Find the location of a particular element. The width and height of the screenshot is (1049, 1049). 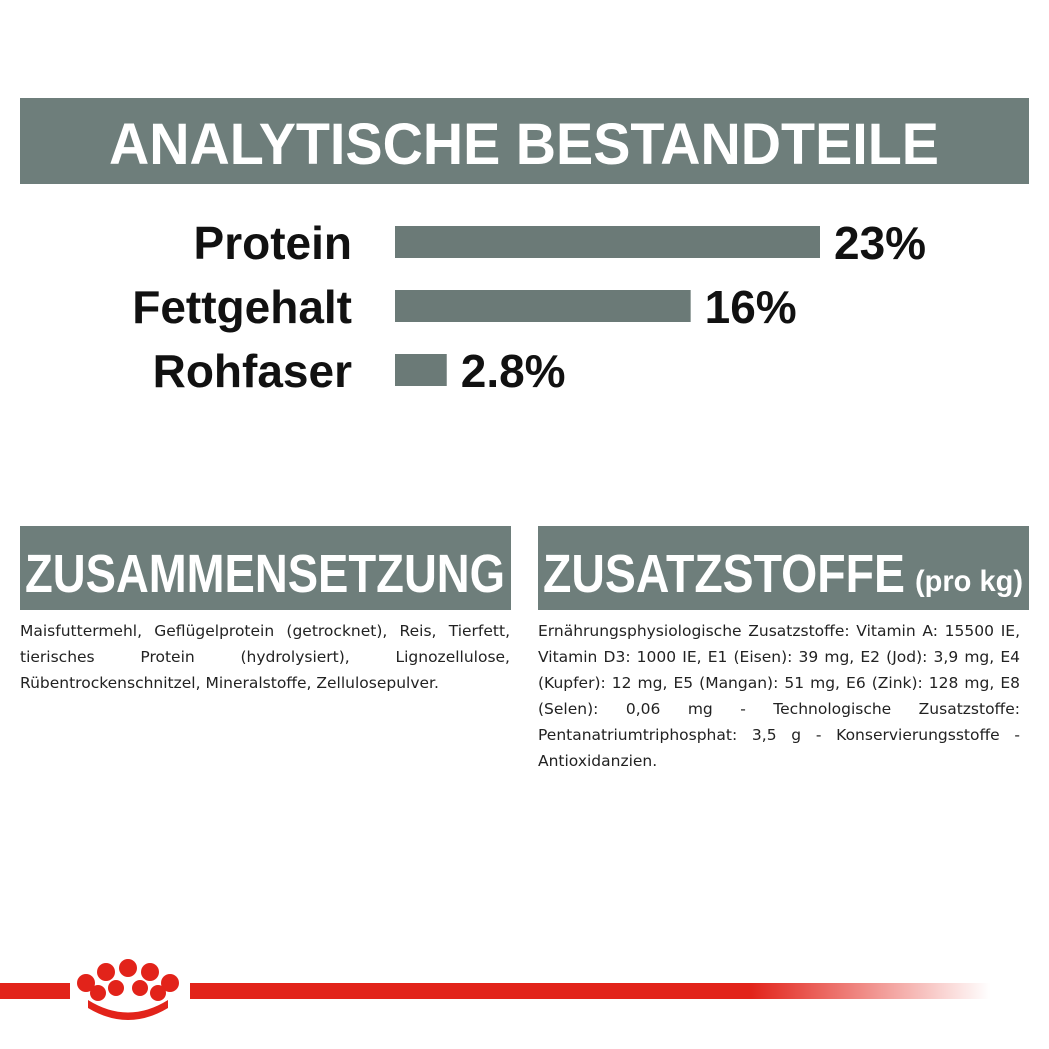

value-label: 2.8% is located at coordinates (513, 371).